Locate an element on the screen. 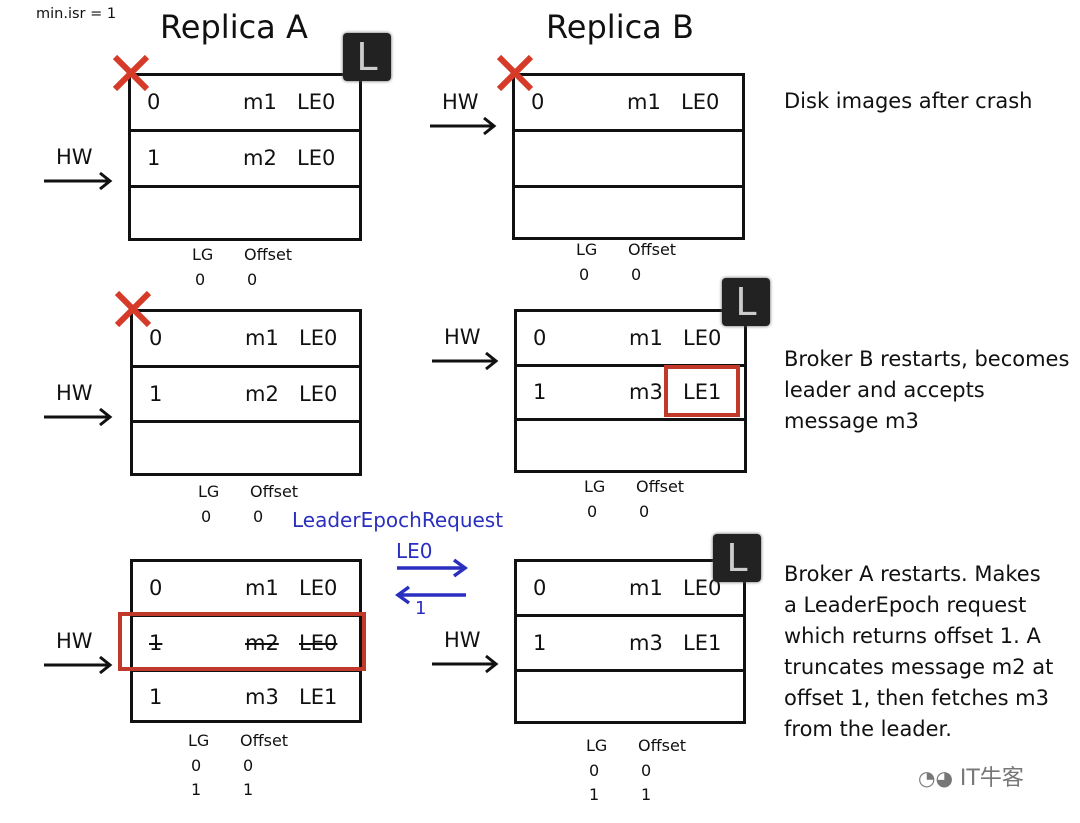  watermark-text: IT牛客 is located at coordinates (991, 778).